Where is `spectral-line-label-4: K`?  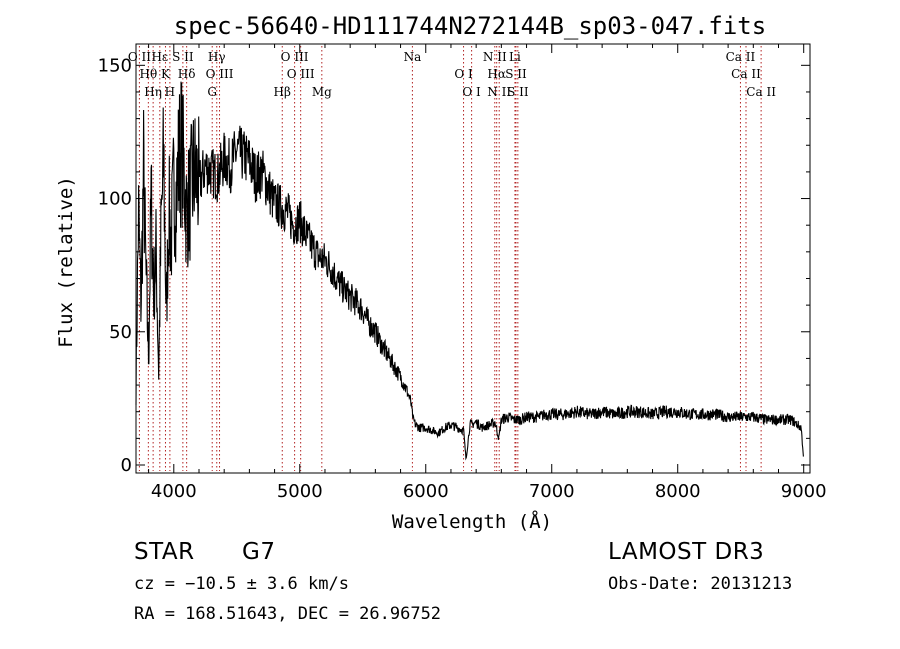
spectral-line-label-4: K is located at coordinates (166, 74).